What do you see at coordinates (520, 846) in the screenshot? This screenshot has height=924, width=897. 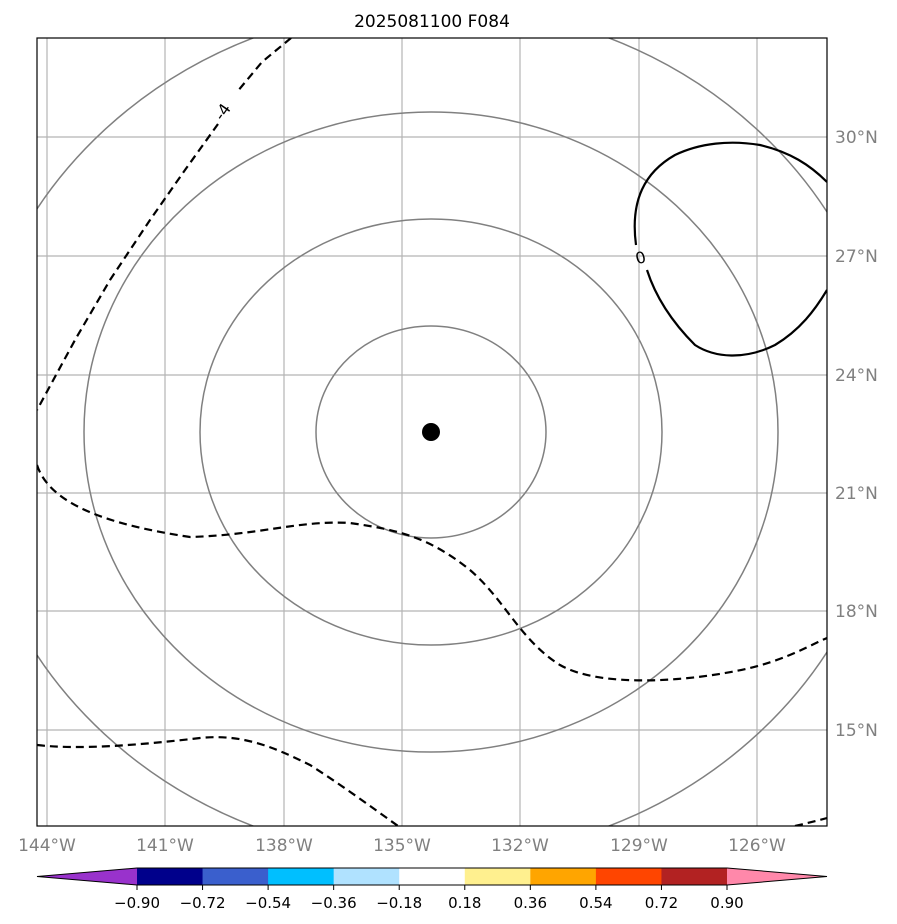 I see `lon-label: 132°W` at bounding box center [520, 846].